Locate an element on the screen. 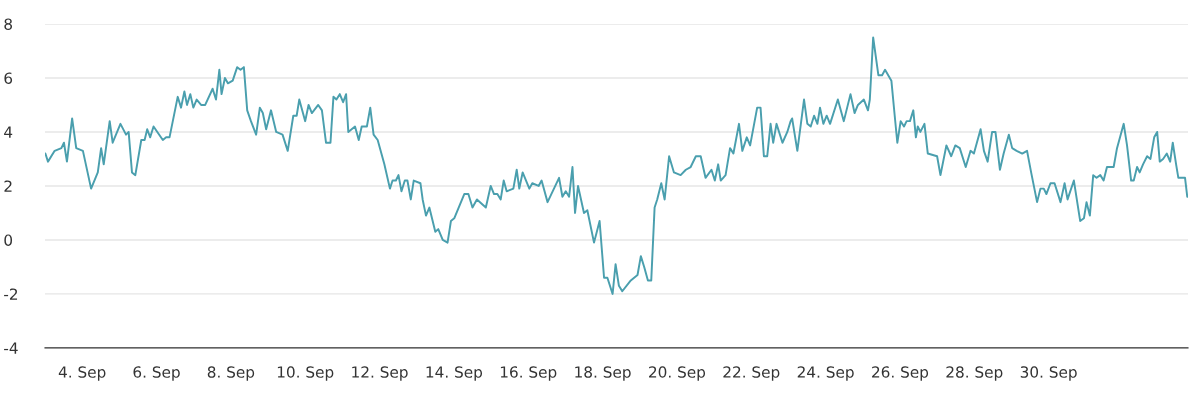 The image size is (1200, 399). x-tick-label: 30. Sep is located at coordinates (1048, 373).